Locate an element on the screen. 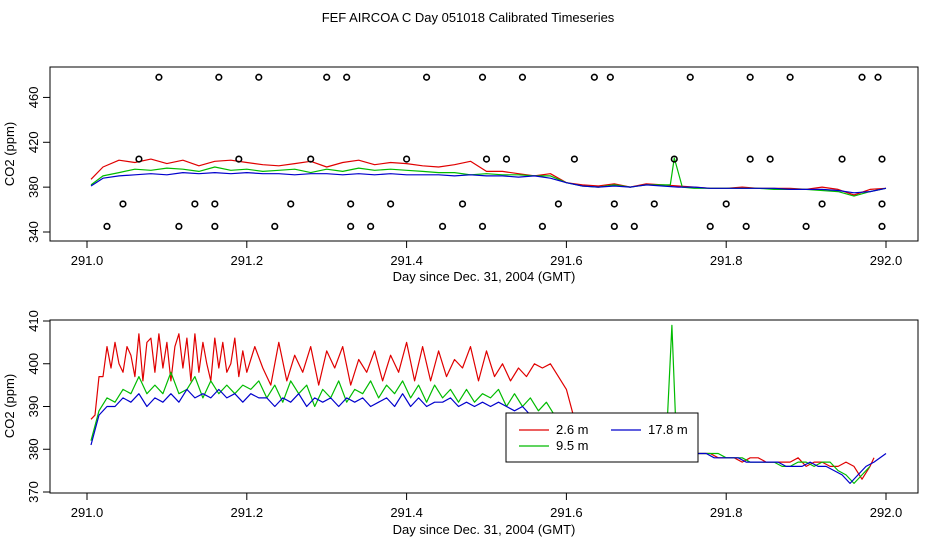  top-x-tick-label: 292.0 is located at coordinates (886, 260).